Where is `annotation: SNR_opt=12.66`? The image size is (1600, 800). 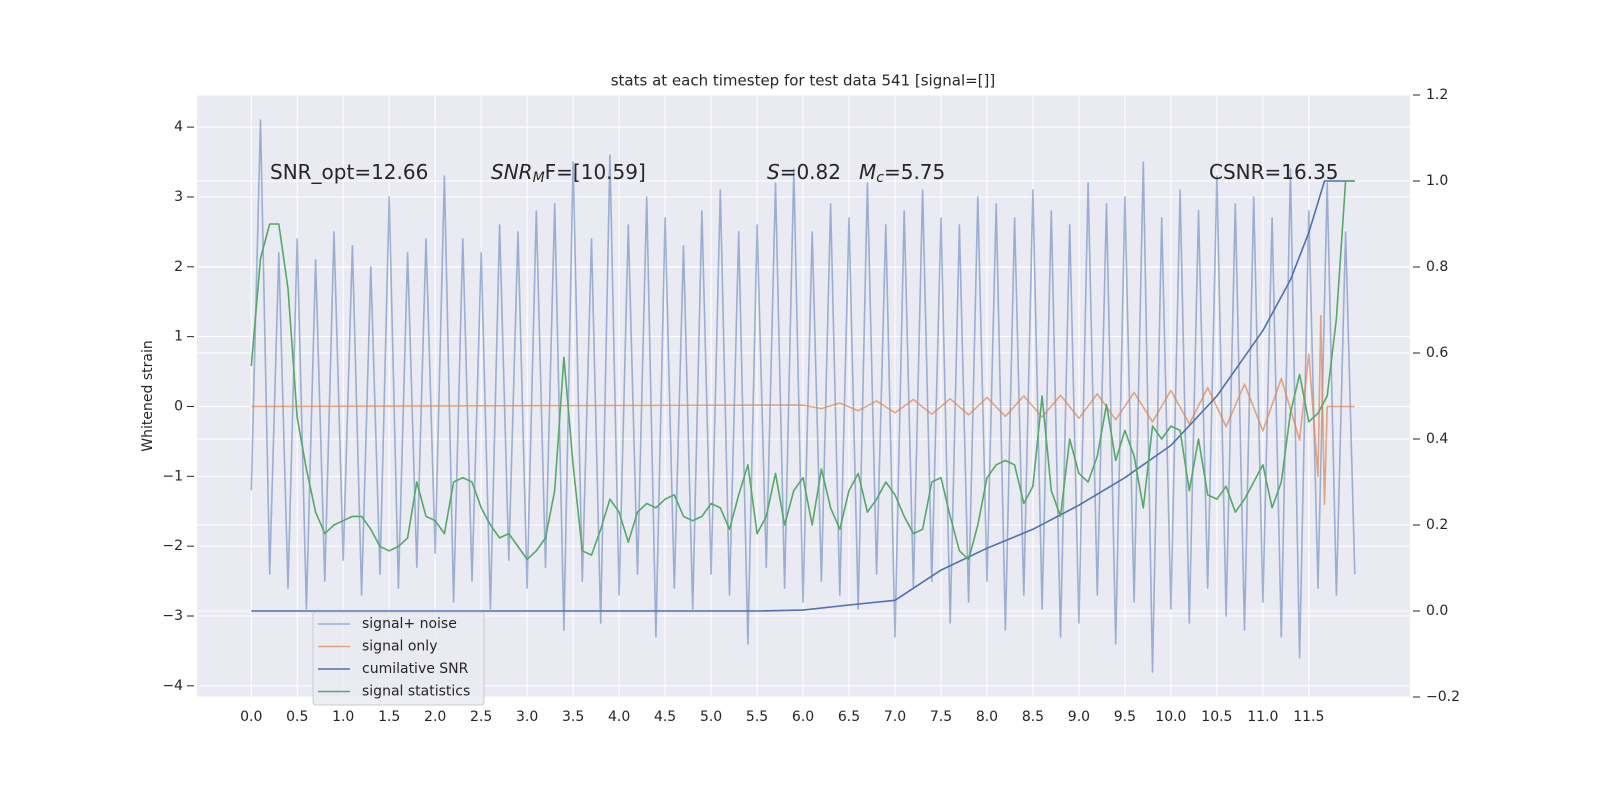
annotation: SNR_opt=12.66 is located at coordinates (349, 172).